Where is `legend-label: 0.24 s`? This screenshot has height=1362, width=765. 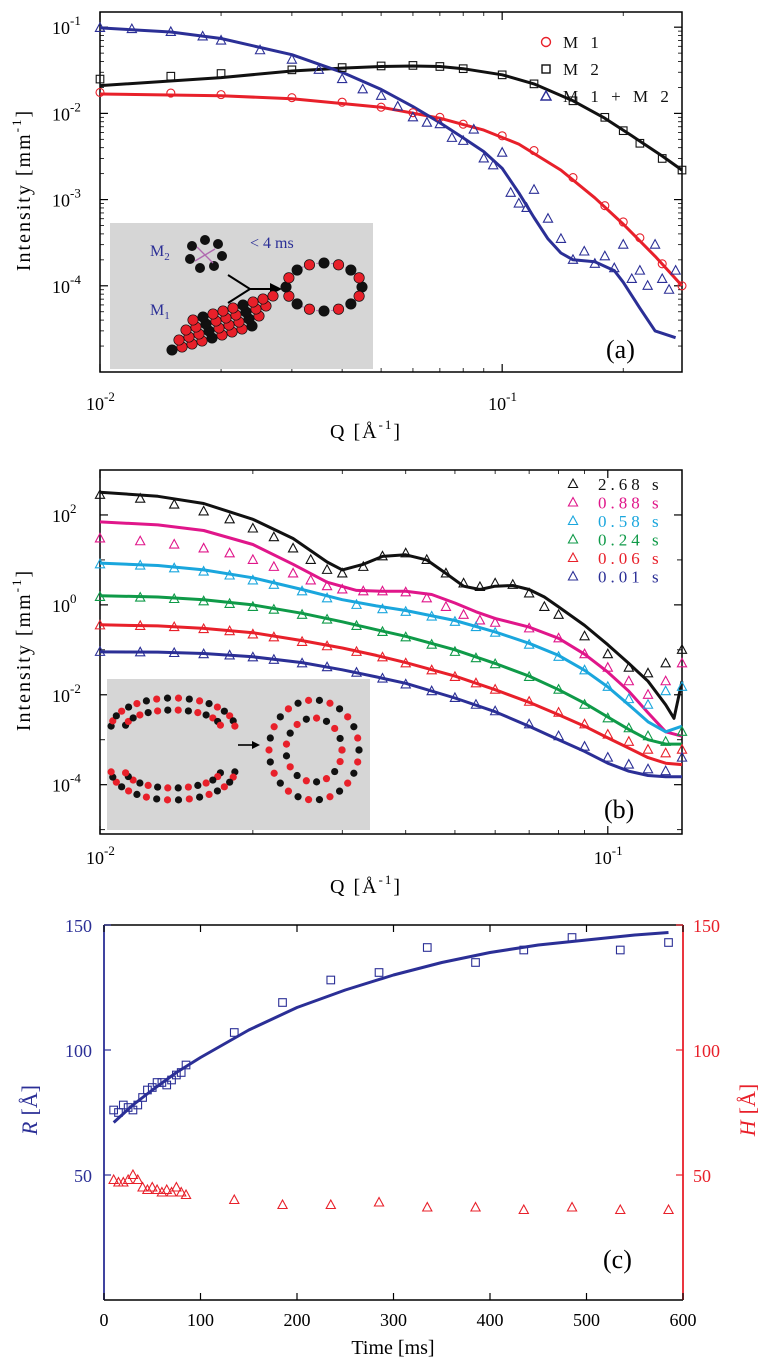 legend-label: 0.24 s is located at coordinates (630, 540).